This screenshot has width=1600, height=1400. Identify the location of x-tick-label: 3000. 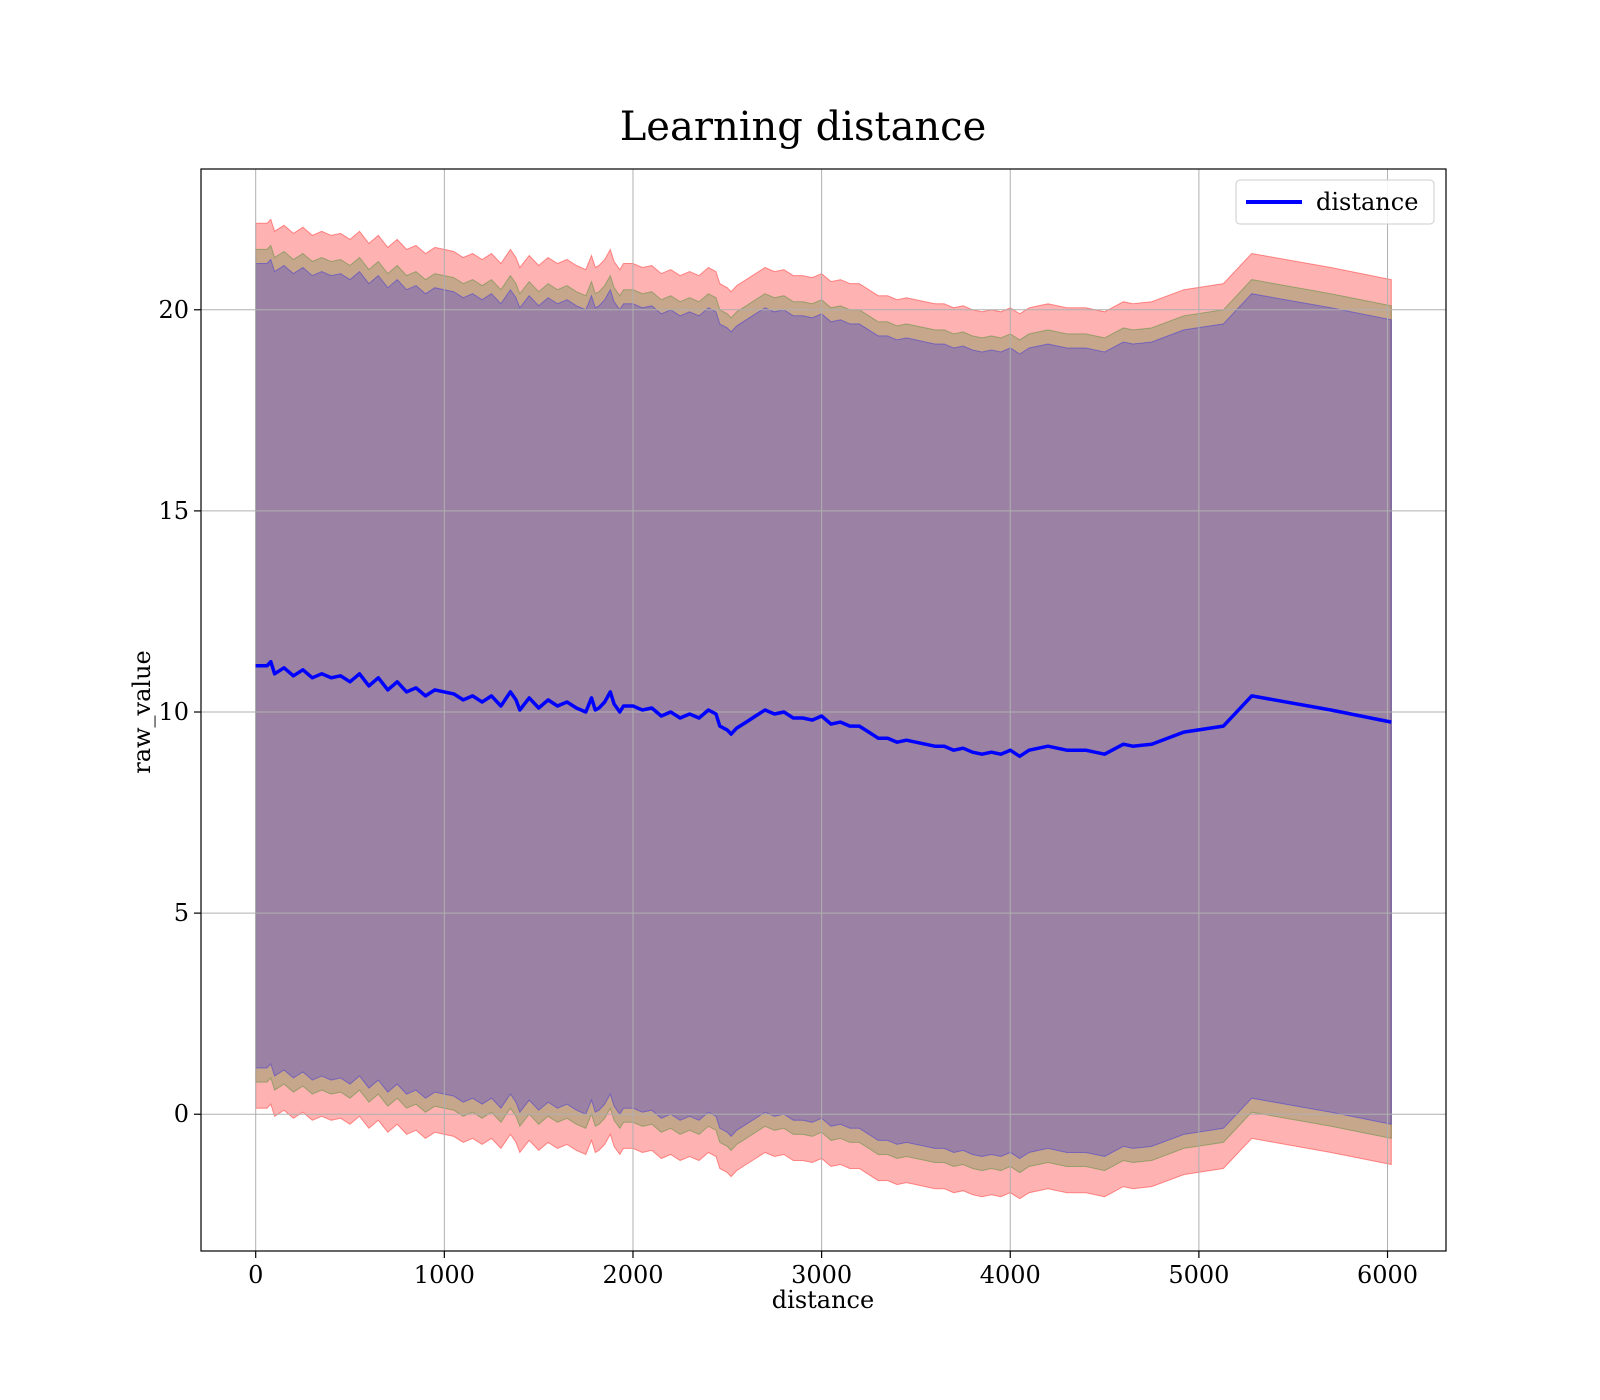
(821, 1275).